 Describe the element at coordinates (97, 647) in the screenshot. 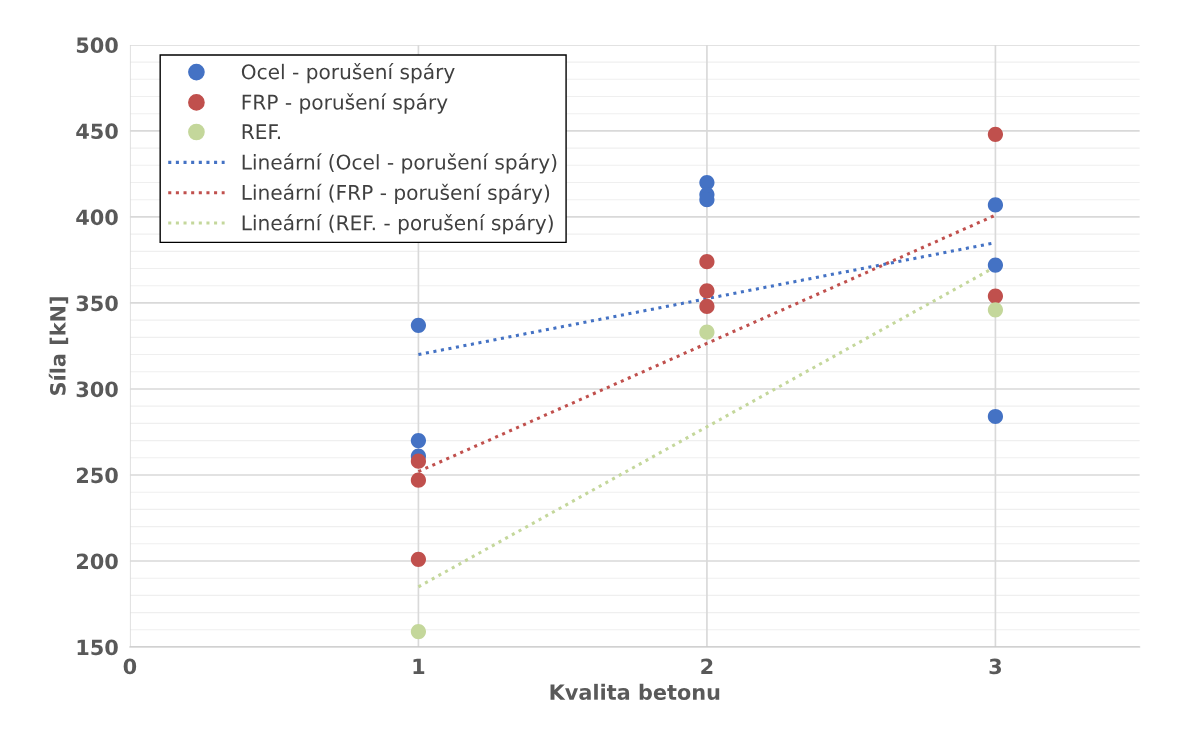

I see `y-tick-label: 150` at that location.